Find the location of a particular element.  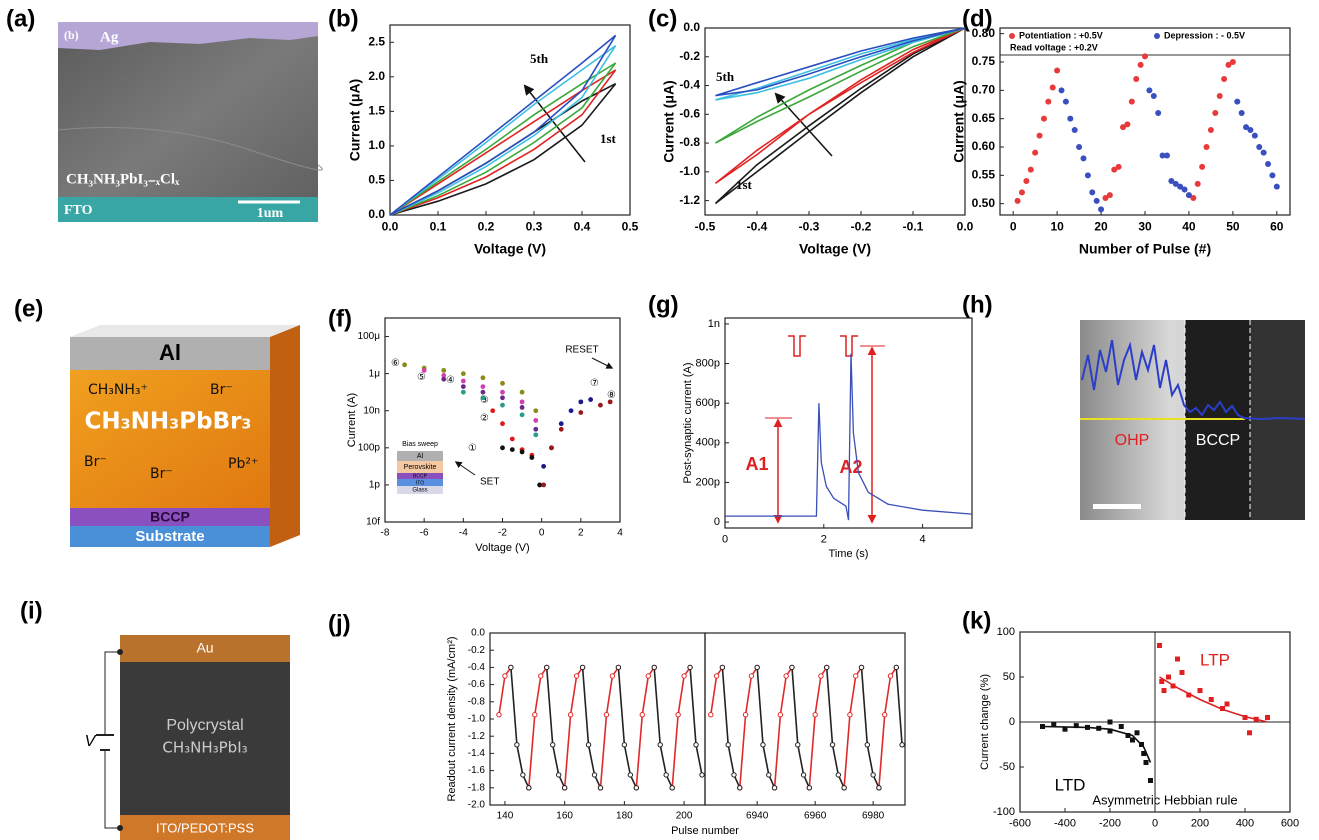

y-tick-label: 0.50 is located at coordinates (984, 203).